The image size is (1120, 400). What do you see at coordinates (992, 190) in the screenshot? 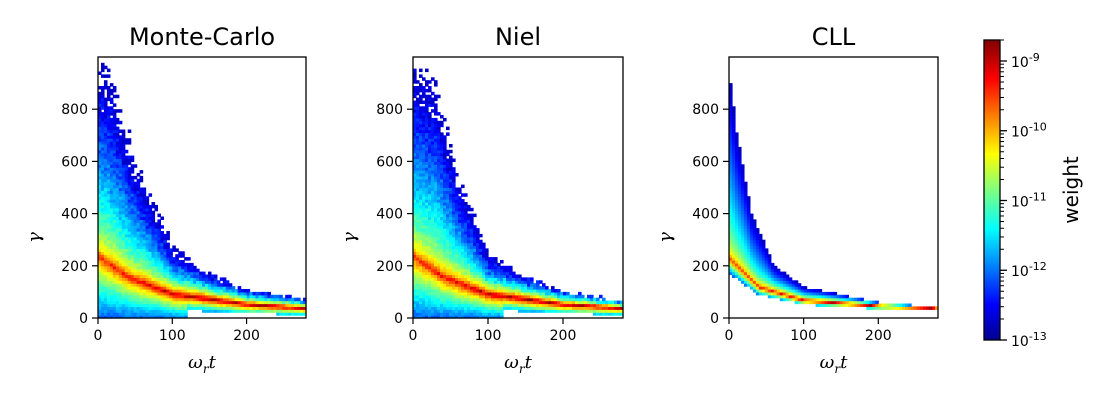
I see `colorbar-gradient` at bounding box center [992, 190].